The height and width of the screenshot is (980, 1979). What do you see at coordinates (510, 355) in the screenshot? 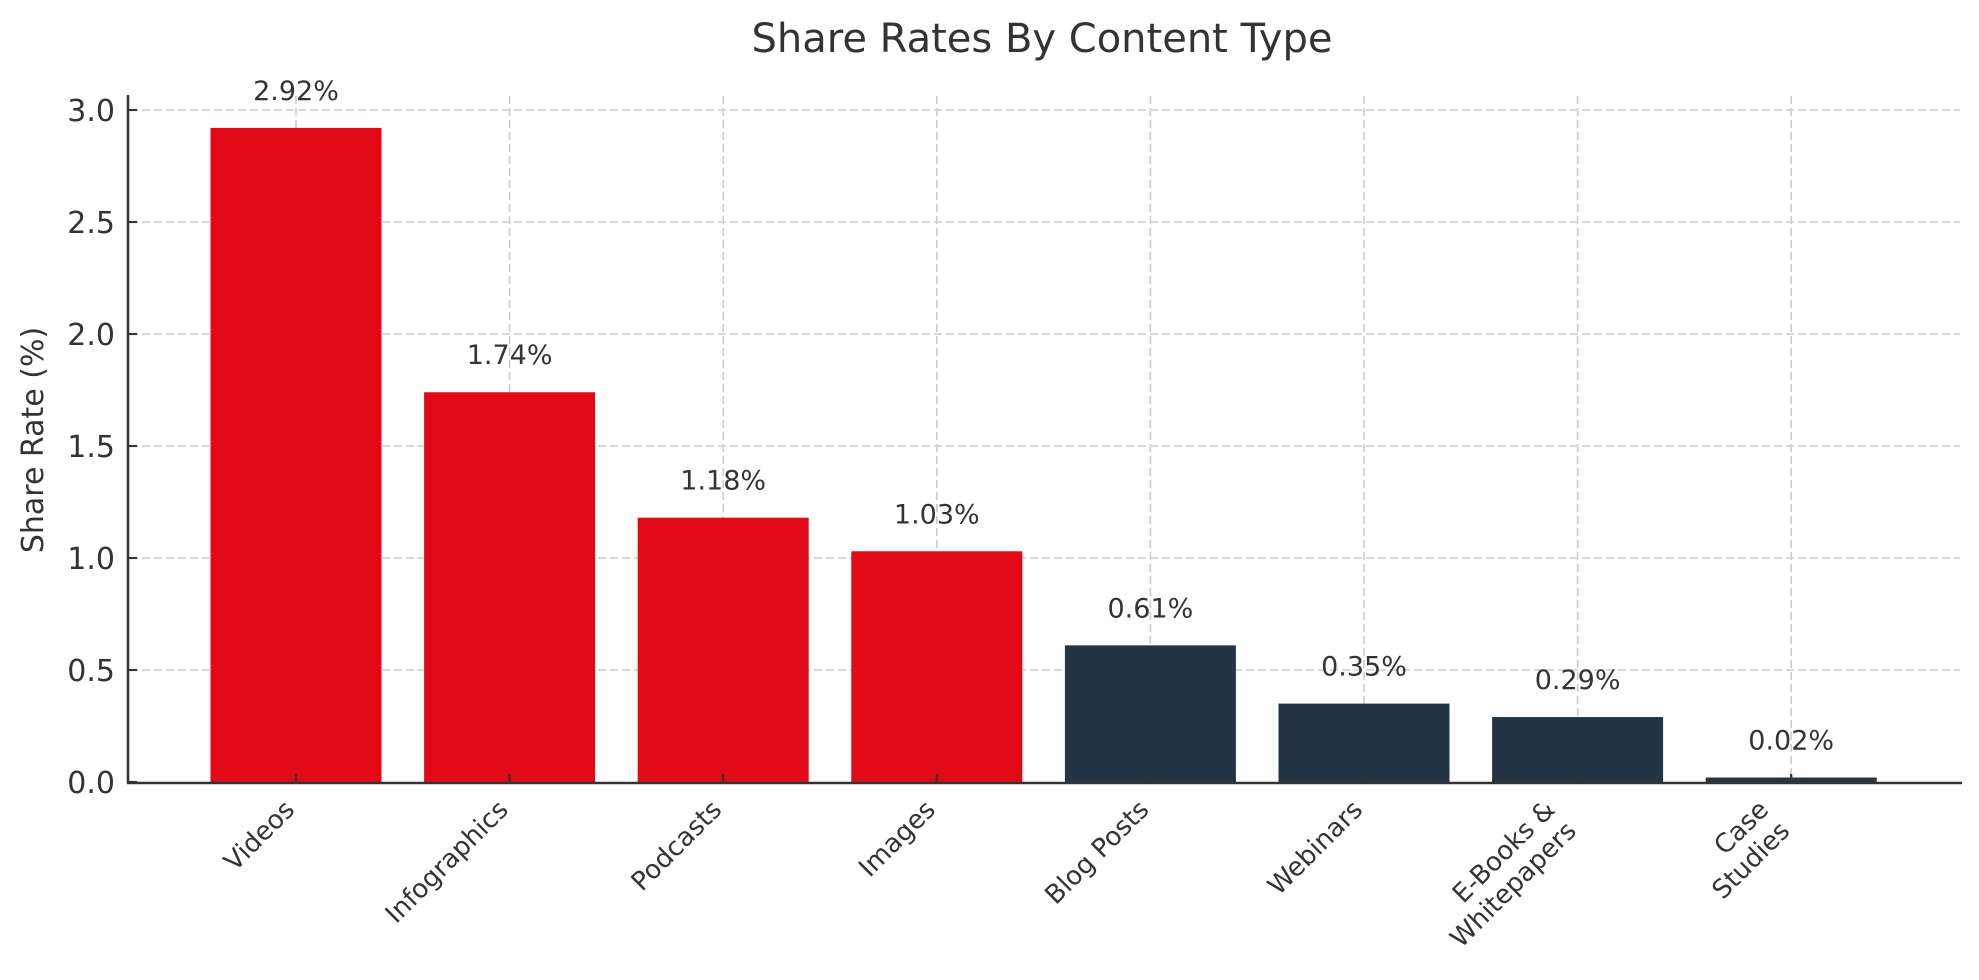
I see `value-label: 1.74%` at bounding box center [510, 355].